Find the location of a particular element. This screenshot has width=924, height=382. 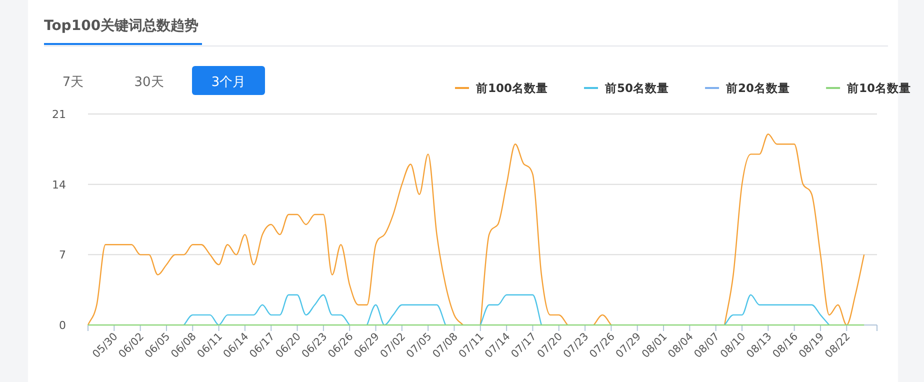

chart-title: Top100关键词总数趋势 is located at coordinates (121, 25).